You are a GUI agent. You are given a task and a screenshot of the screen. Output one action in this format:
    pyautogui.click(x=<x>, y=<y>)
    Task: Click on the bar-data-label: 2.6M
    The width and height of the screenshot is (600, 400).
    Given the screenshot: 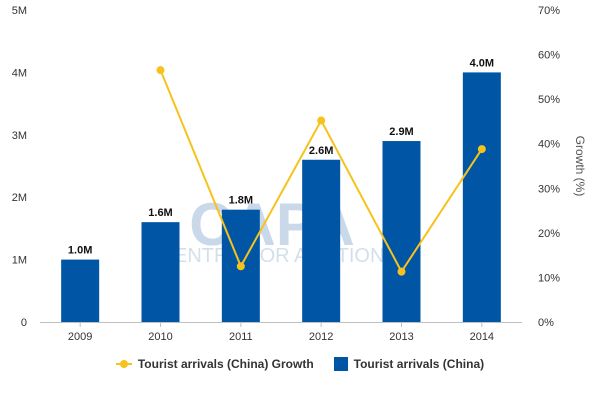 What is the action you would take?
    pyautogui.click(x=321, y=151)
    